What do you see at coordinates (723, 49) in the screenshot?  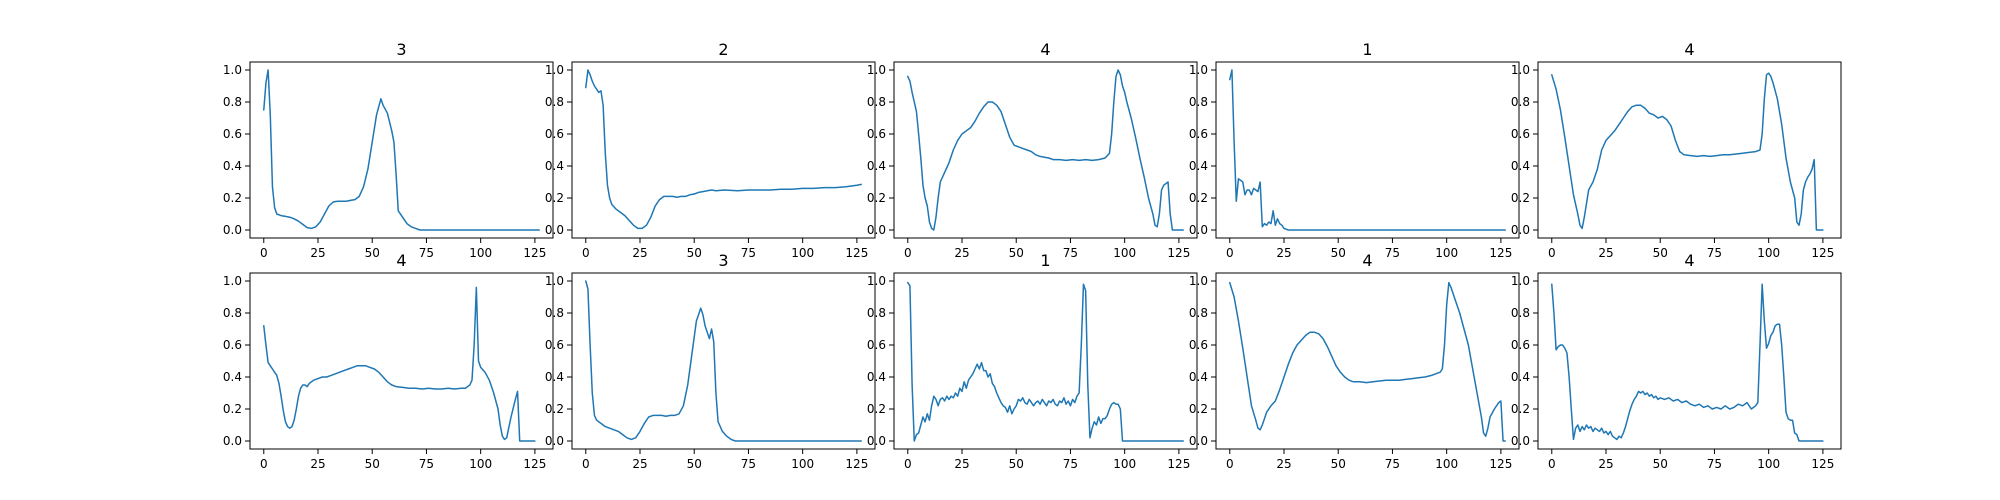 I see `plot-title: 2` at bounding box center [723, 49].